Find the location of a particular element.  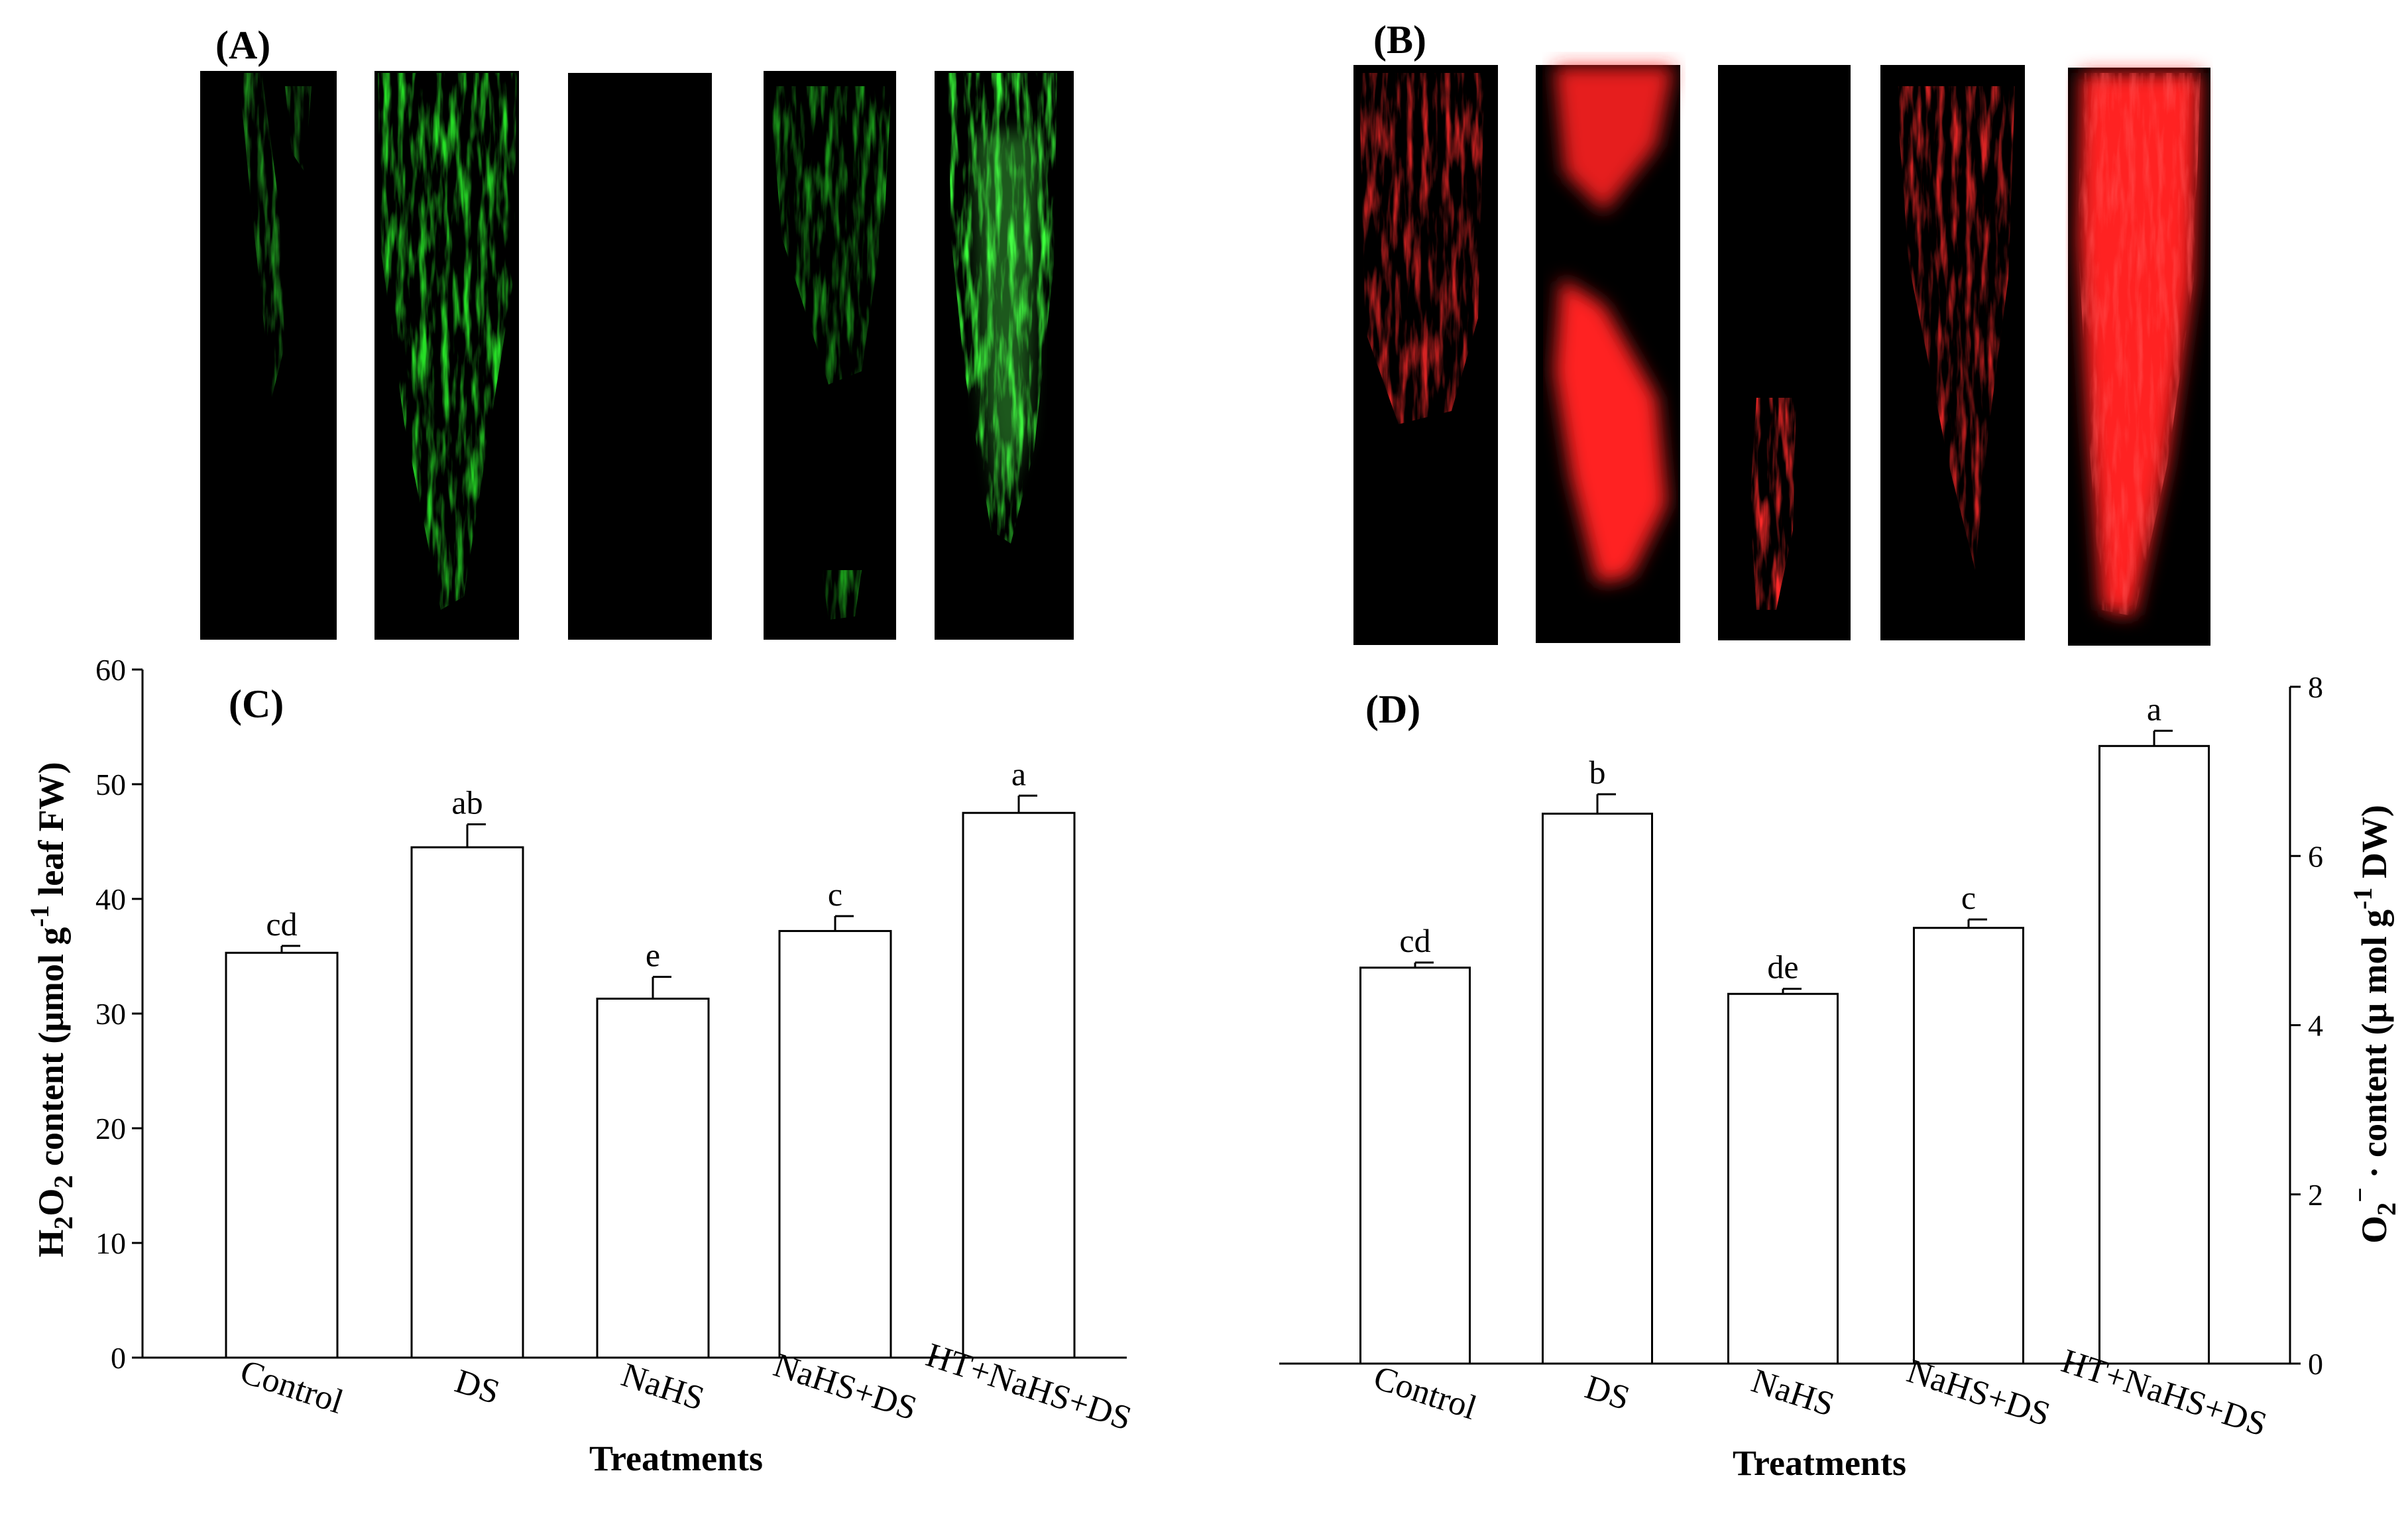

y-tick-label: 2 is located at coordinates (2316, 1195).